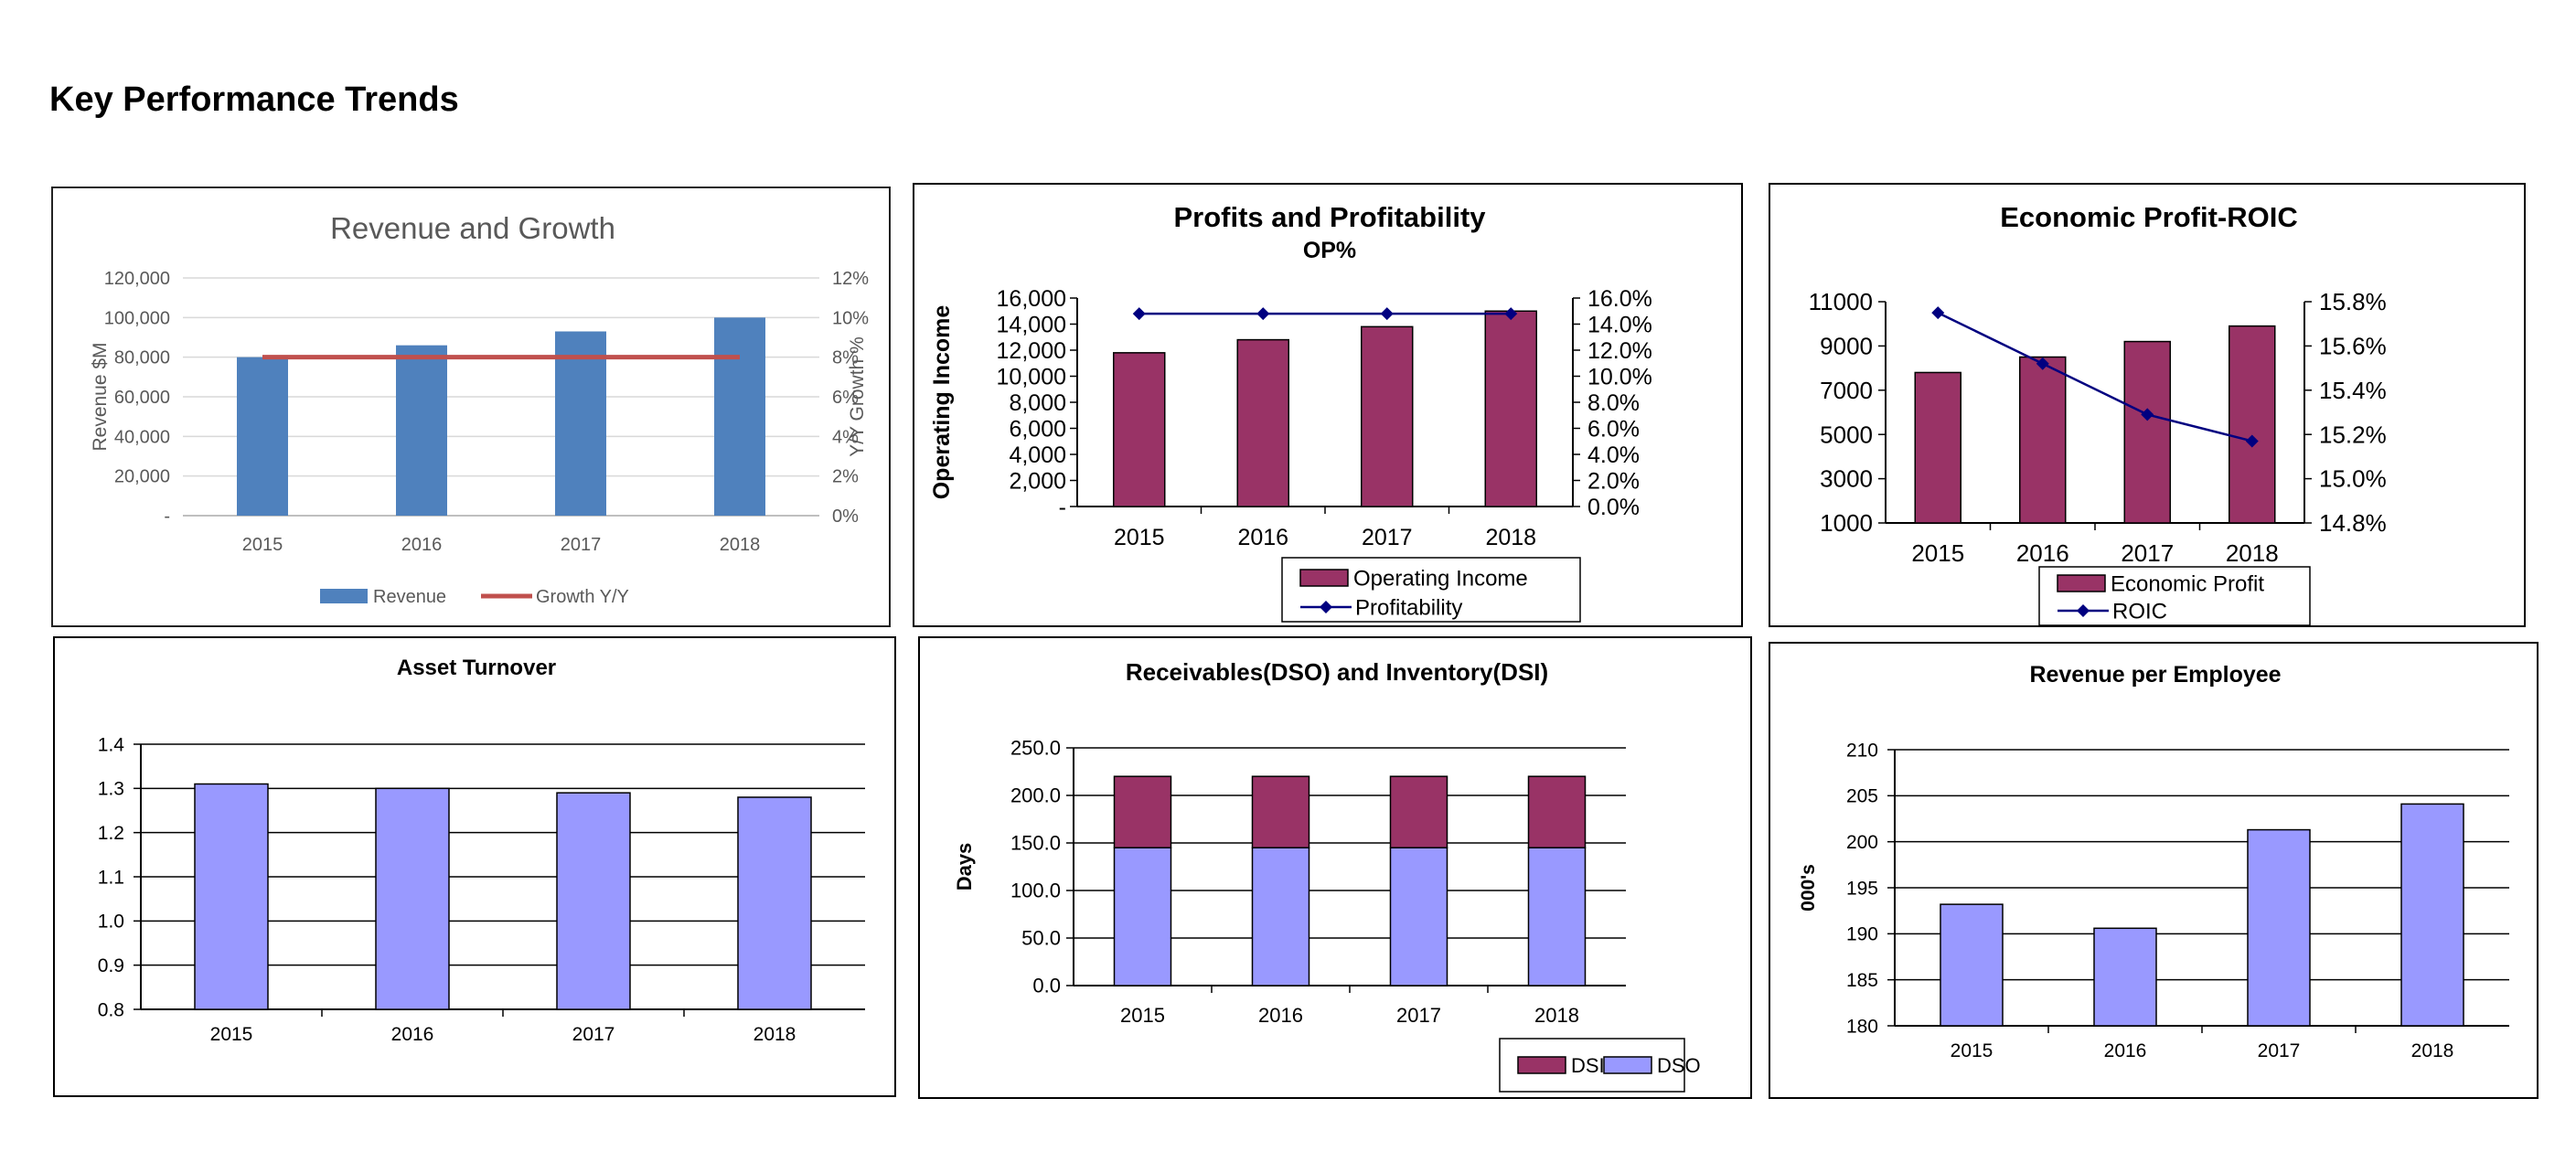 Image resolution: width=2576 pixels, height=1173 pixels. What do you see at coordinates (593, 1034) in the screenshot?
I see `asset-turnover-xtick-label: 2017` at bounding box center [593, 1034].